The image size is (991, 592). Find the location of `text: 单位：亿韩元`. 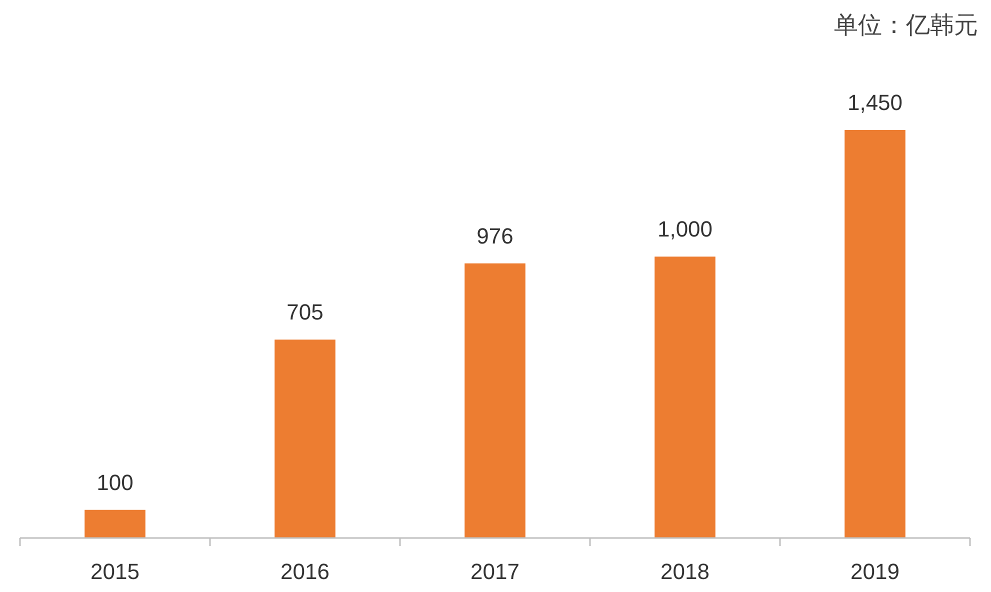

text: 单位：亿韩元 is located at coordinates (906, 25).